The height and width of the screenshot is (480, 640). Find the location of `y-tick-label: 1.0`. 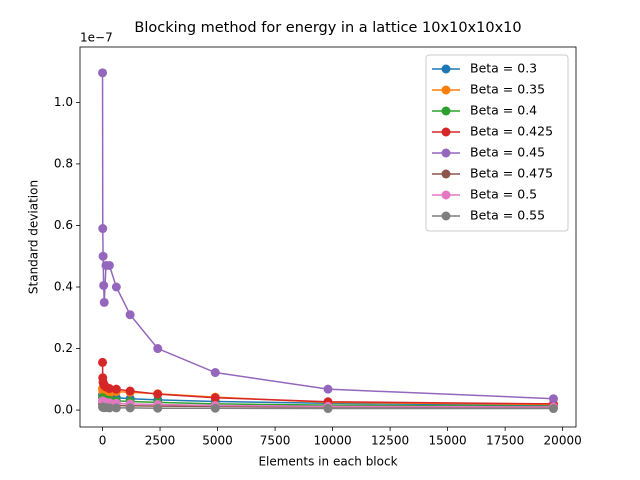

y-tick-label: 1.0 is located at coordinates (63, 102).